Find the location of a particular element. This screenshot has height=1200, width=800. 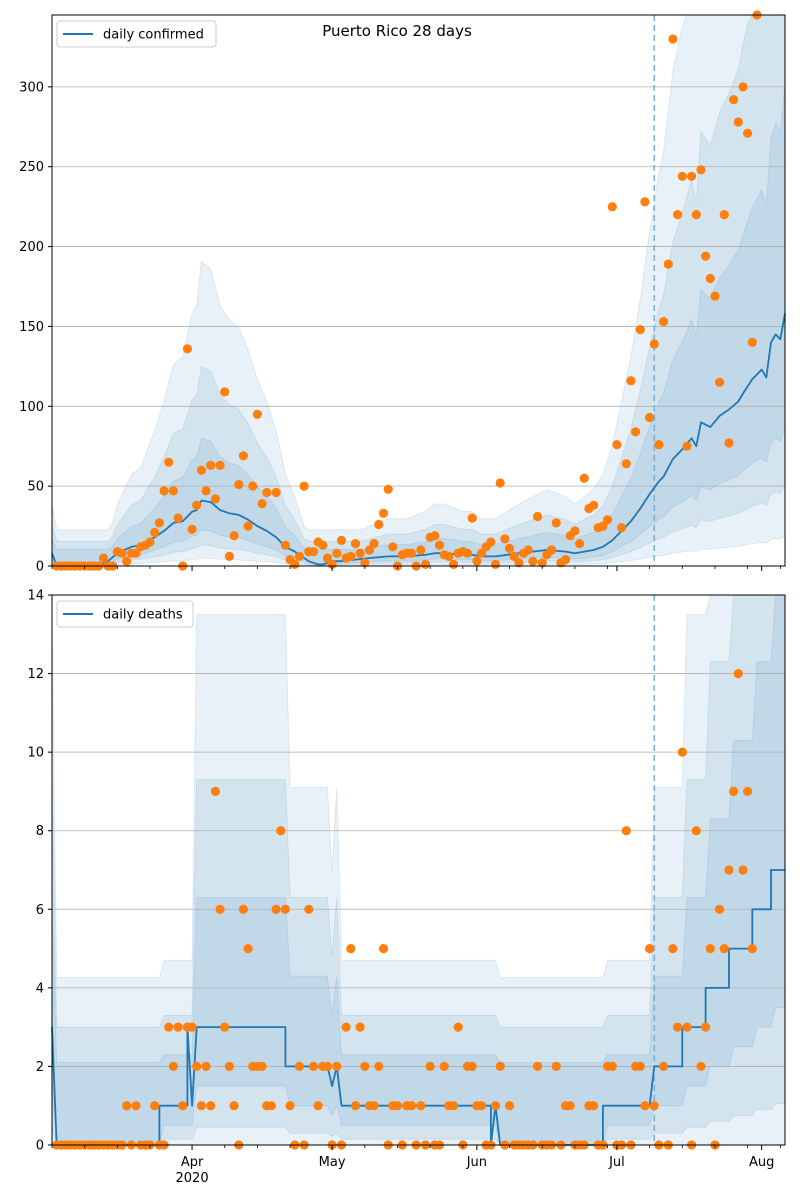

y-tick-label: 50 is located at coordinates (35, 487).